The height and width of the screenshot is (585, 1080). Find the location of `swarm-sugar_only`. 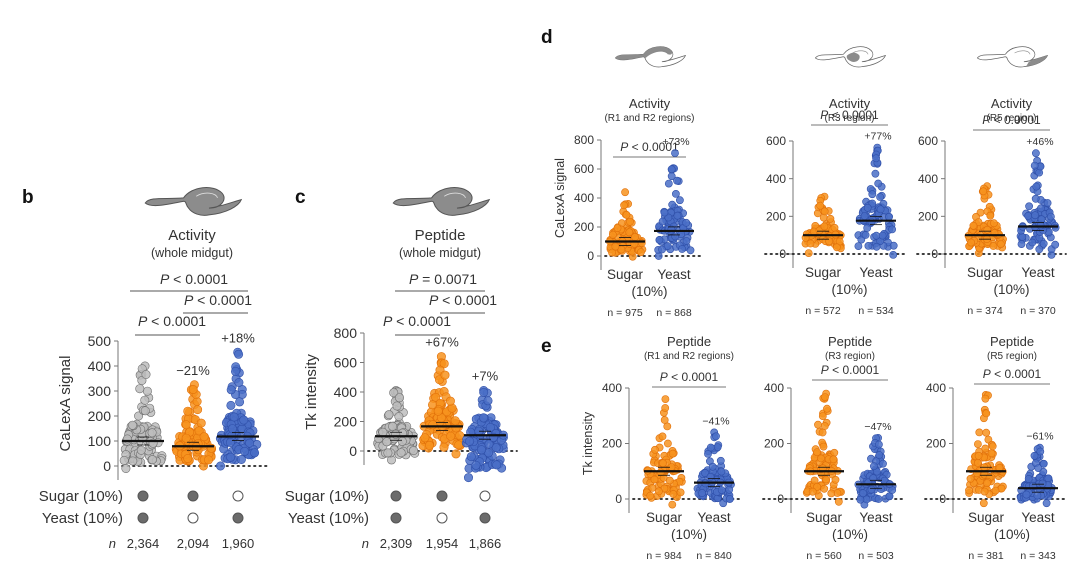

swarm-sugar_only is located at coordinates (823, 447).